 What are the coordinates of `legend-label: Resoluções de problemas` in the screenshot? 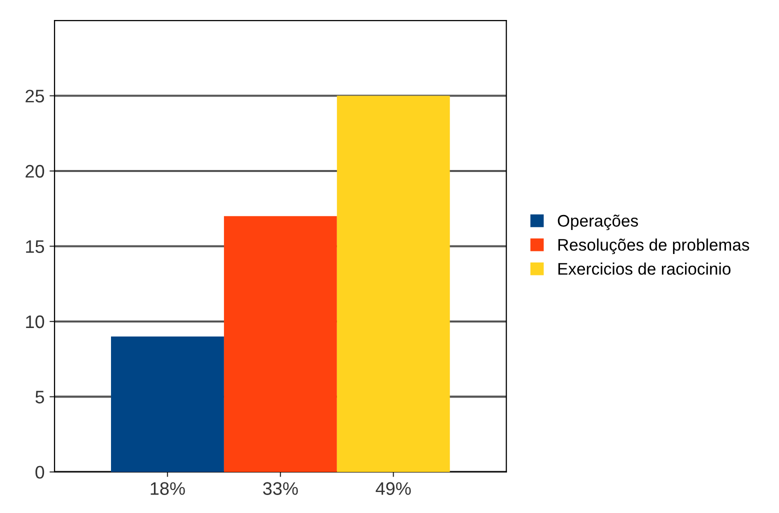 It's located at (654, 246).